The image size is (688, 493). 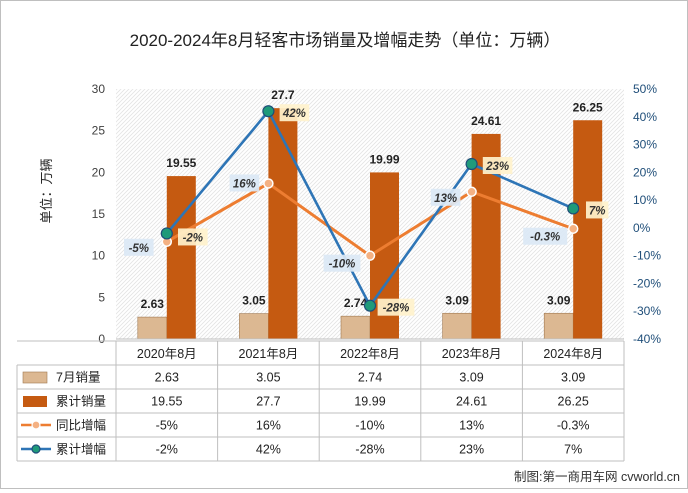 I want to click on yoy-growth-label: -10%, so click(x=342, y=265).